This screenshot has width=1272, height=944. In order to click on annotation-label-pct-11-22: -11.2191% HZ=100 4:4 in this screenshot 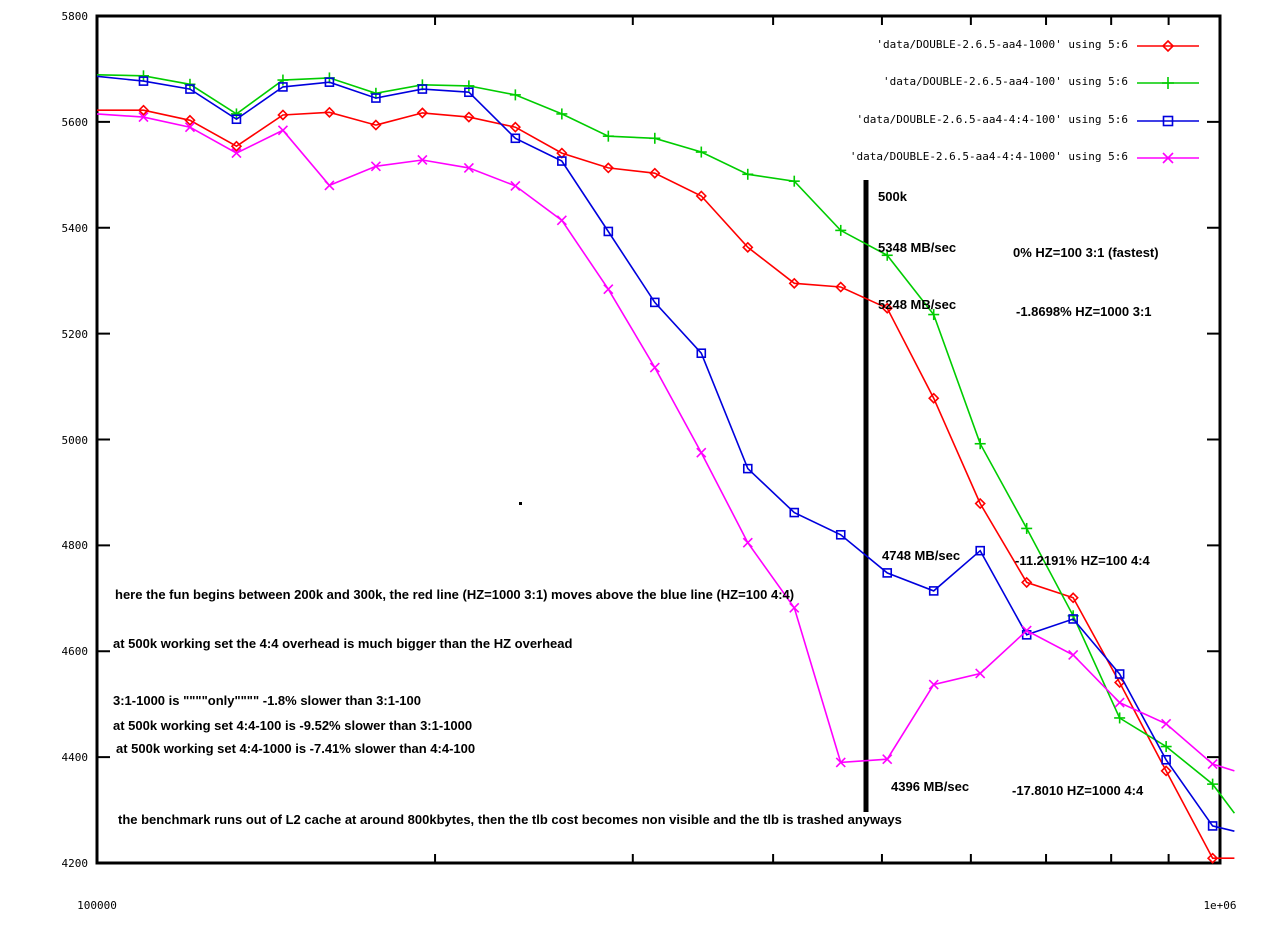, I will do `click(1082, 560)`.